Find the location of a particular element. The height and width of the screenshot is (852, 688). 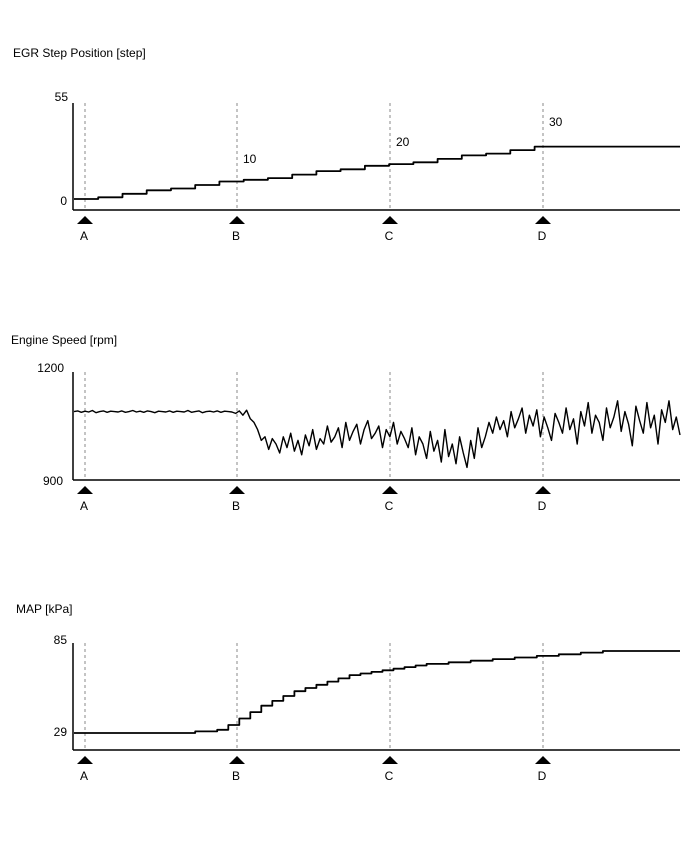

chart-title: MAP [kPa] is located at coordinates (44, 609).